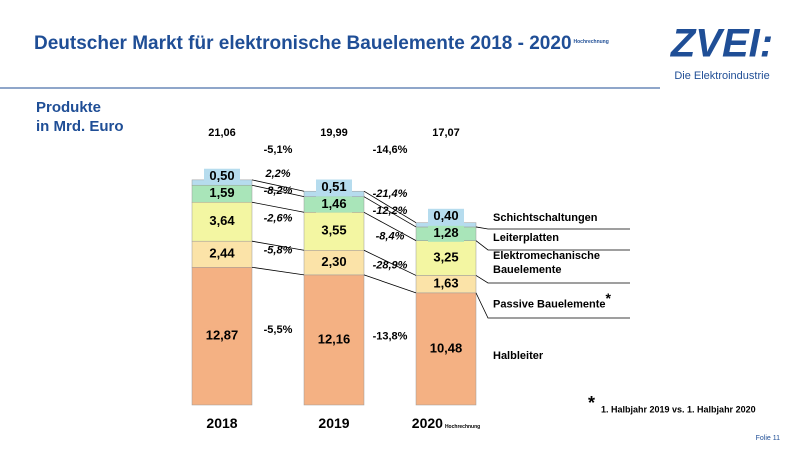 Image resolution: width=800 pixels, height=450 pixels. Describe the element at coordinates (390, 150) in the screenshot. I see `total-change-label: -14,6%` at that location.